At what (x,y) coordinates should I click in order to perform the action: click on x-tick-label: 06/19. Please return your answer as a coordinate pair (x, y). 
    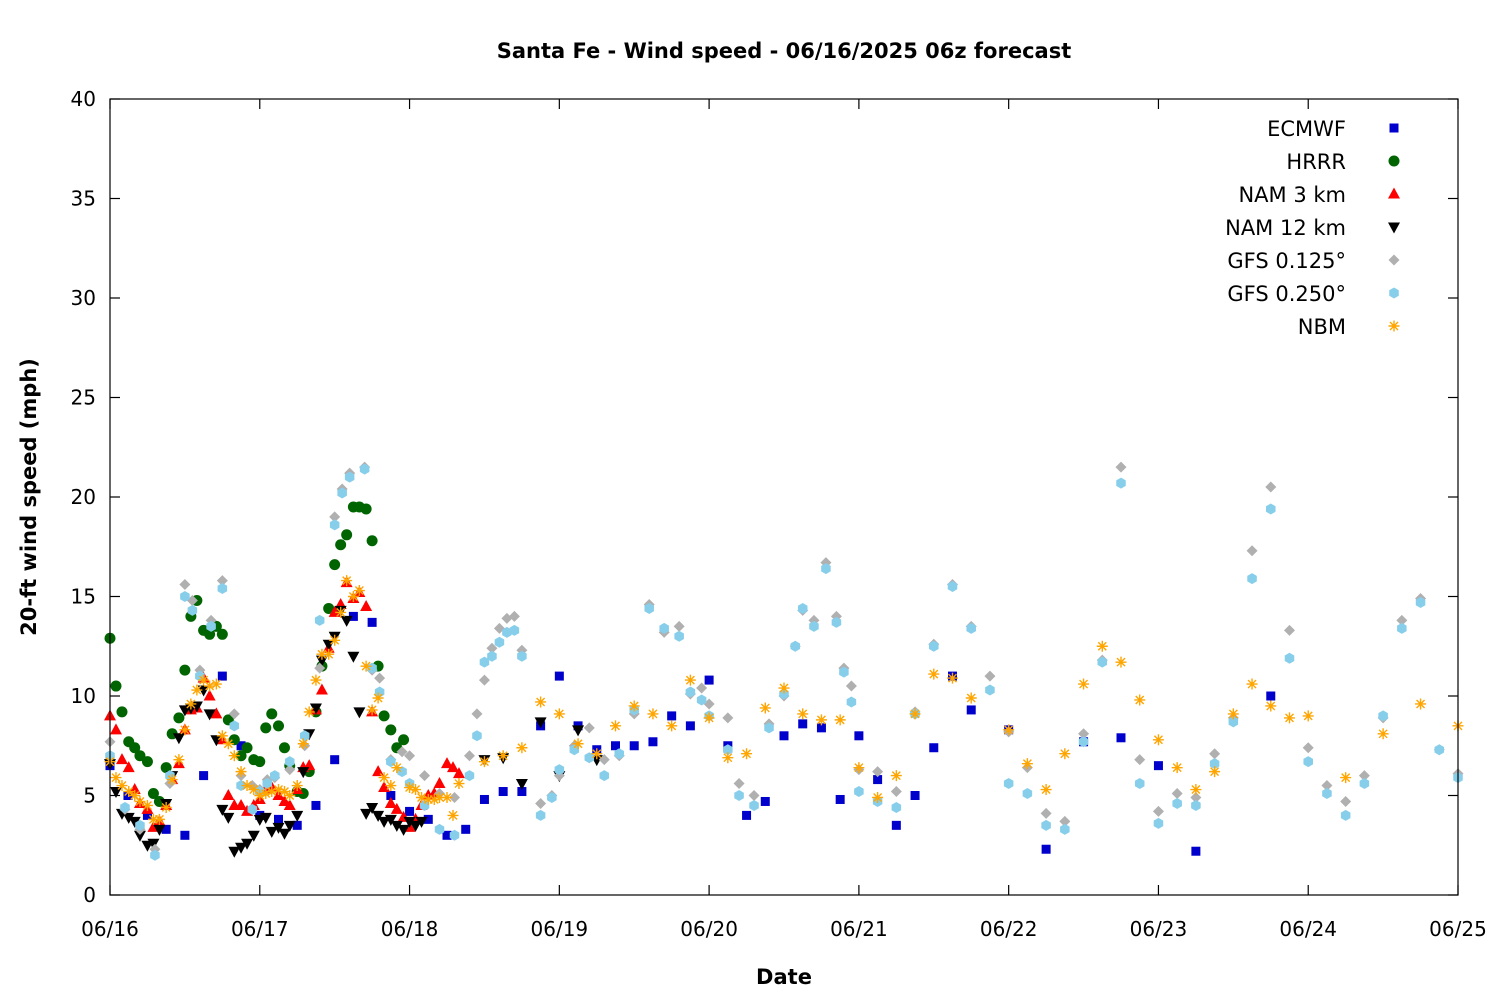
    Looking at the image, I should click on (560, 929).